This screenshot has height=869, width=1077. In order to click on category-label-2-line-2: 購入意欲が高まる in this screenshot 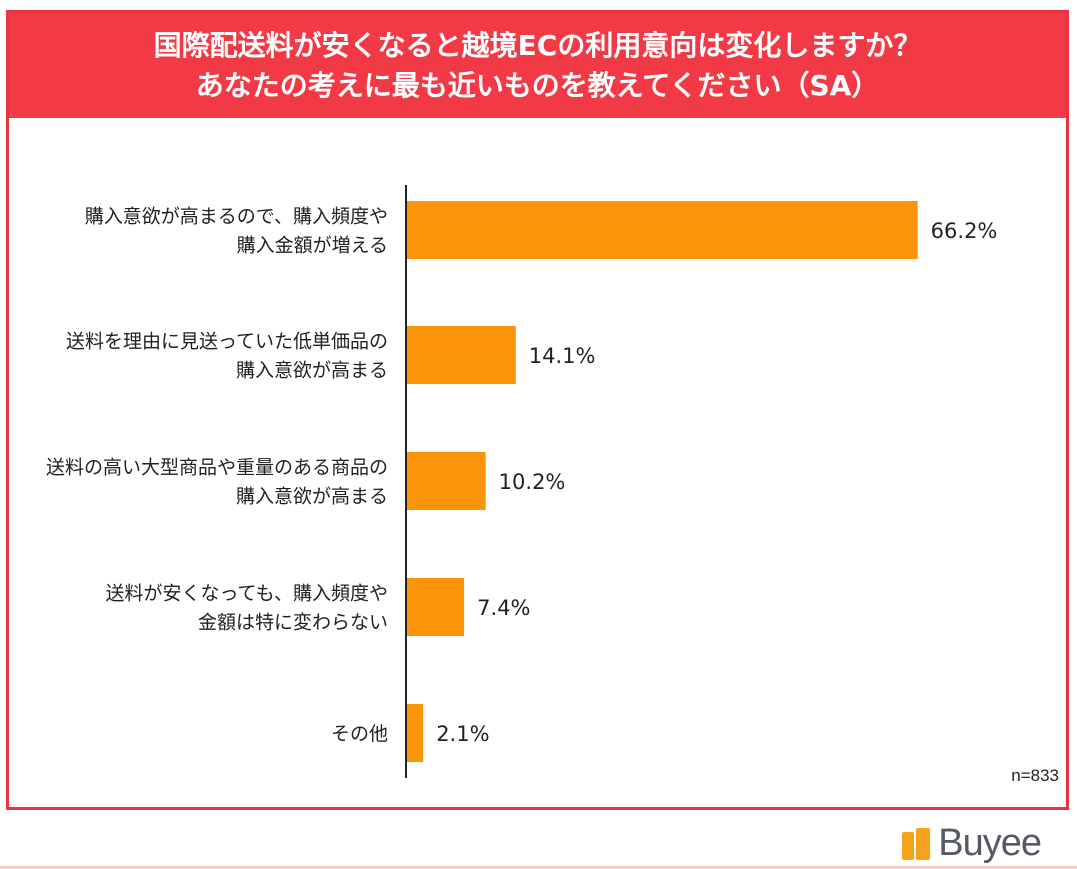, I will do `click(312, 371)`.